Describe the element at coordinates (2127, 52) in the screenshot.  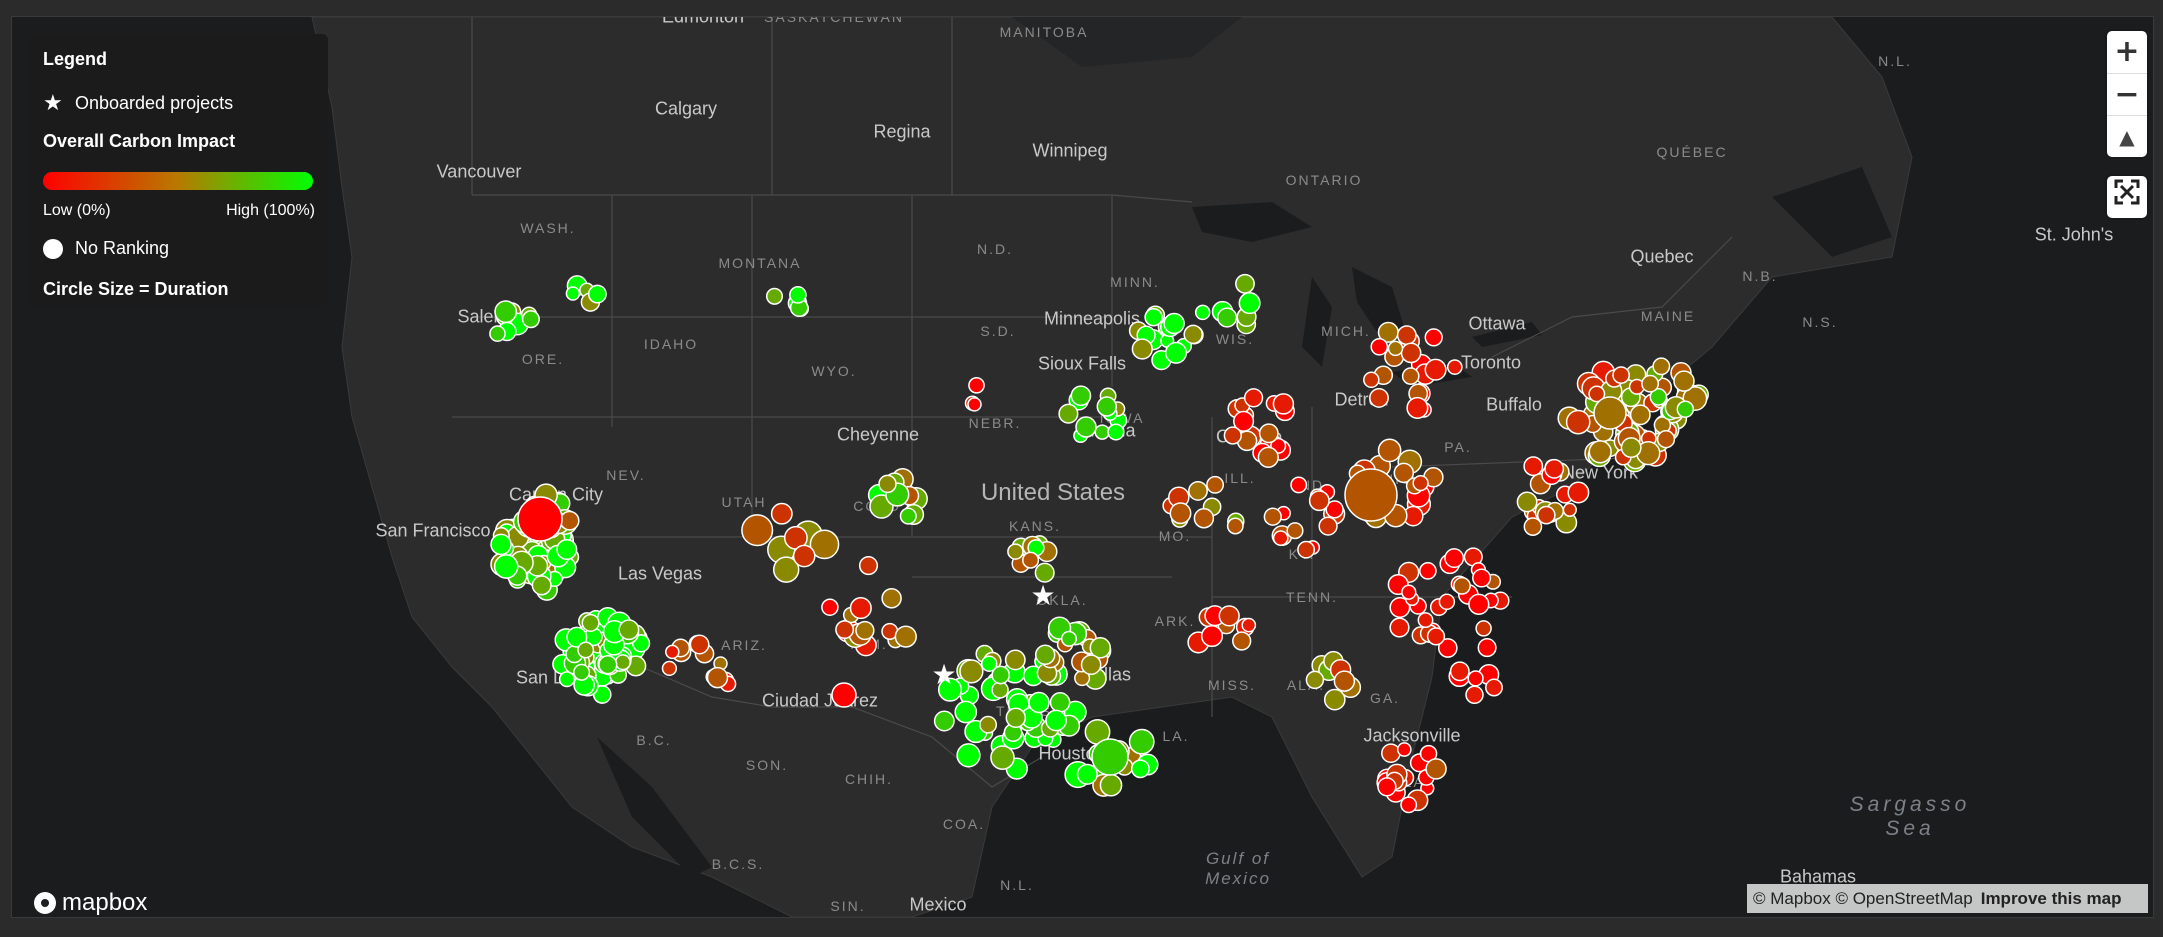
I see `zoom-in-button: +` at that location.